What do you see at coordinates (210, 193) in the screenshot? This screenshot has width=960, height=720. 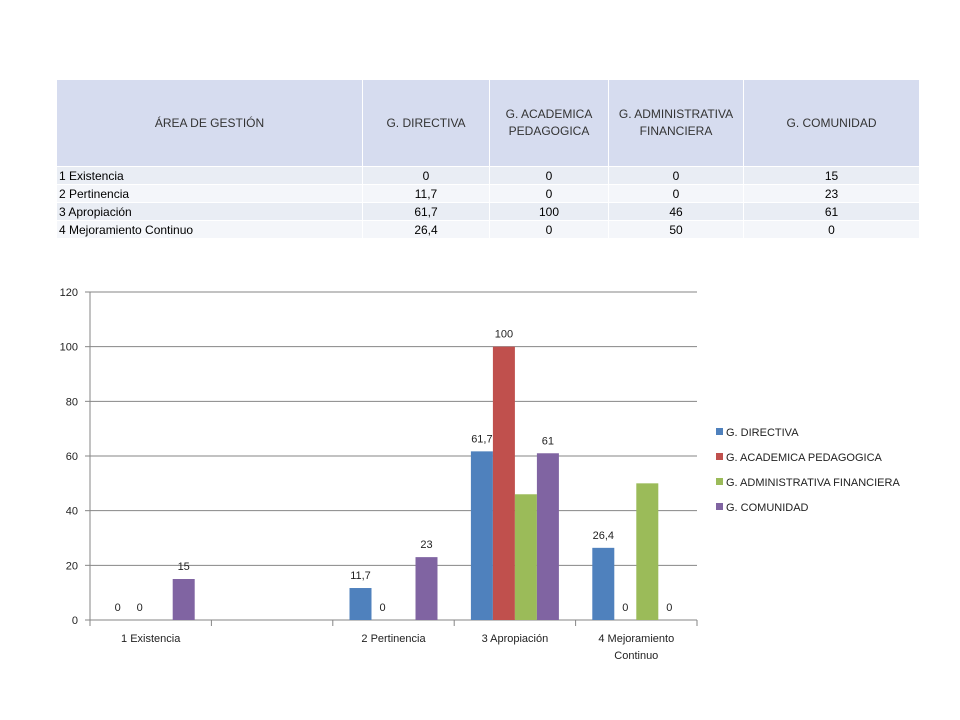 I see `row-label: 2 Pertinencia` at bounding box center [210, 193].